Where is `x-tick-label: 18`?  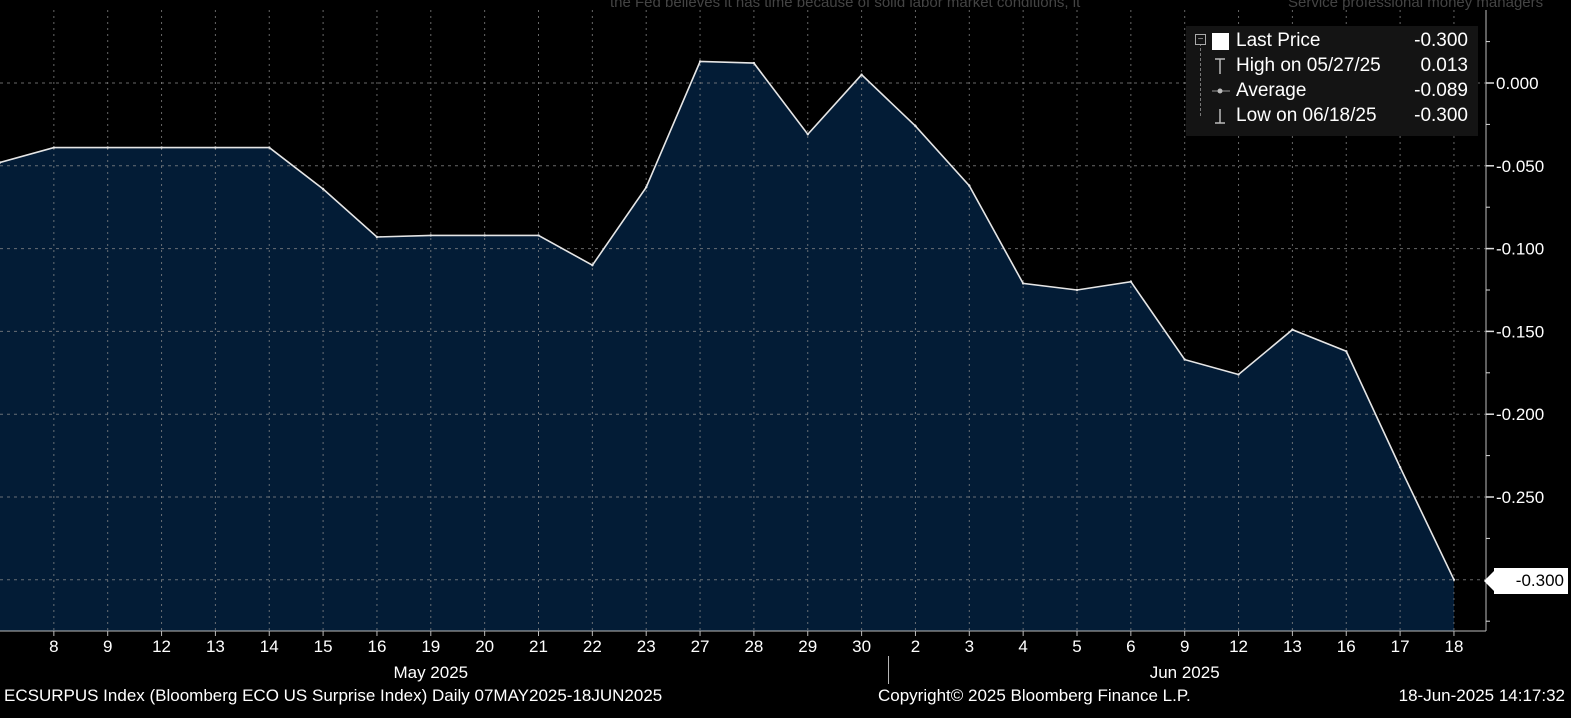
x-tick-label: 18 is located at coordinates (1453, 646).